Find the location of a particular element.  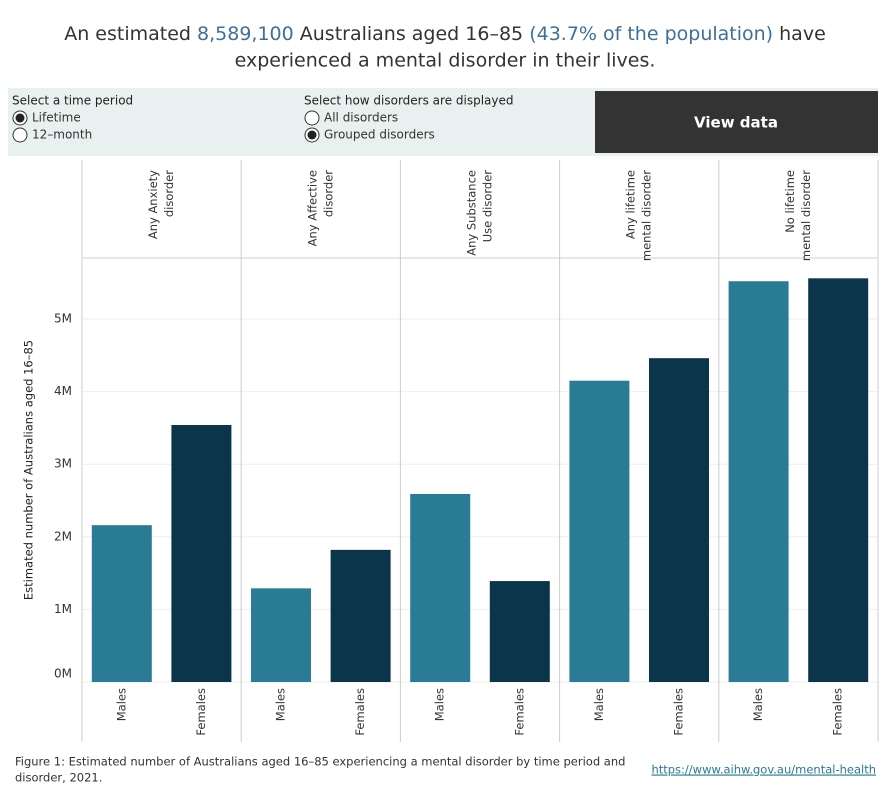

button-label: View data is located at coordinates (736, 123).